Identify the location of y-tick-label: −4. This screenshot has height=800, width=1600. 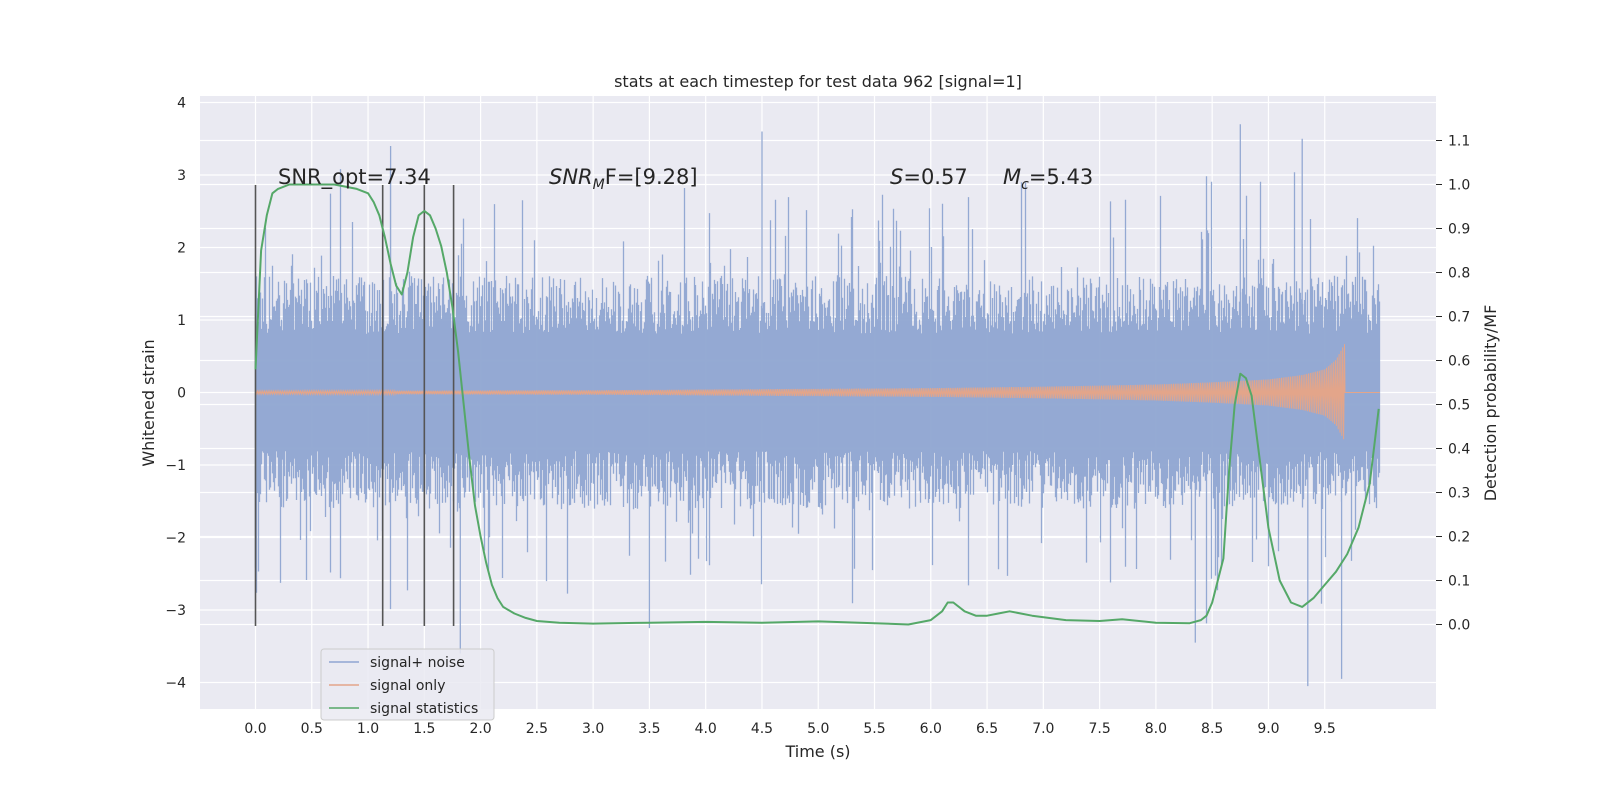
(175, 684).